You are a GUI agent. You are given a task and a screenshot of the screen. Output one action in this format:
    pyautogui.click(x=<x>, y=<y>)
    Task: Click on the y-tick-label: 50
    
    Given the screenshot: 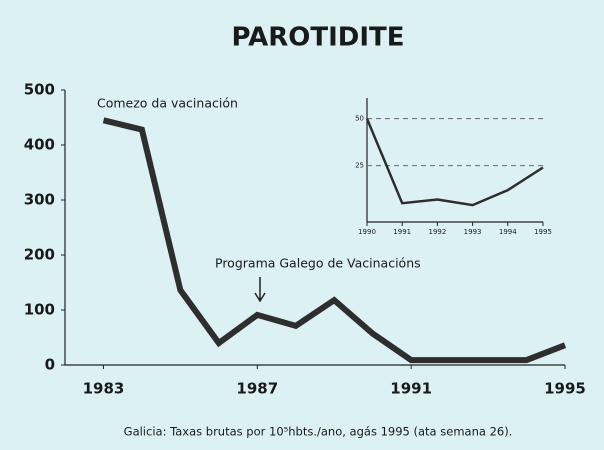 What is the action you would take?
    pyautogui.click(x=359, y=119)
    